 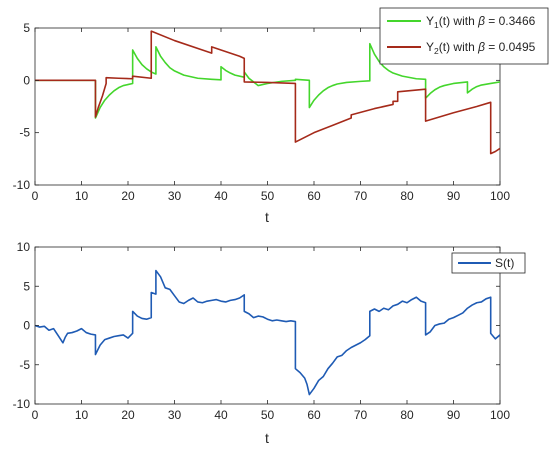 What do you see at coordinates (361, 415) in the screenshot?
I see `bottom-x-tick-label: 70` at bounding box center [361, 415].